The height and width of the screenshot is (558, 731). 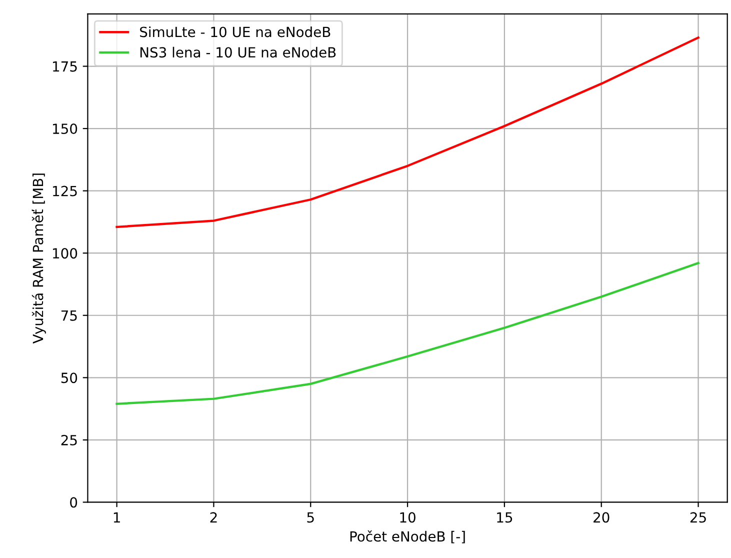 I want to click on x-tick-label: 2, so click(x=213, y=517).